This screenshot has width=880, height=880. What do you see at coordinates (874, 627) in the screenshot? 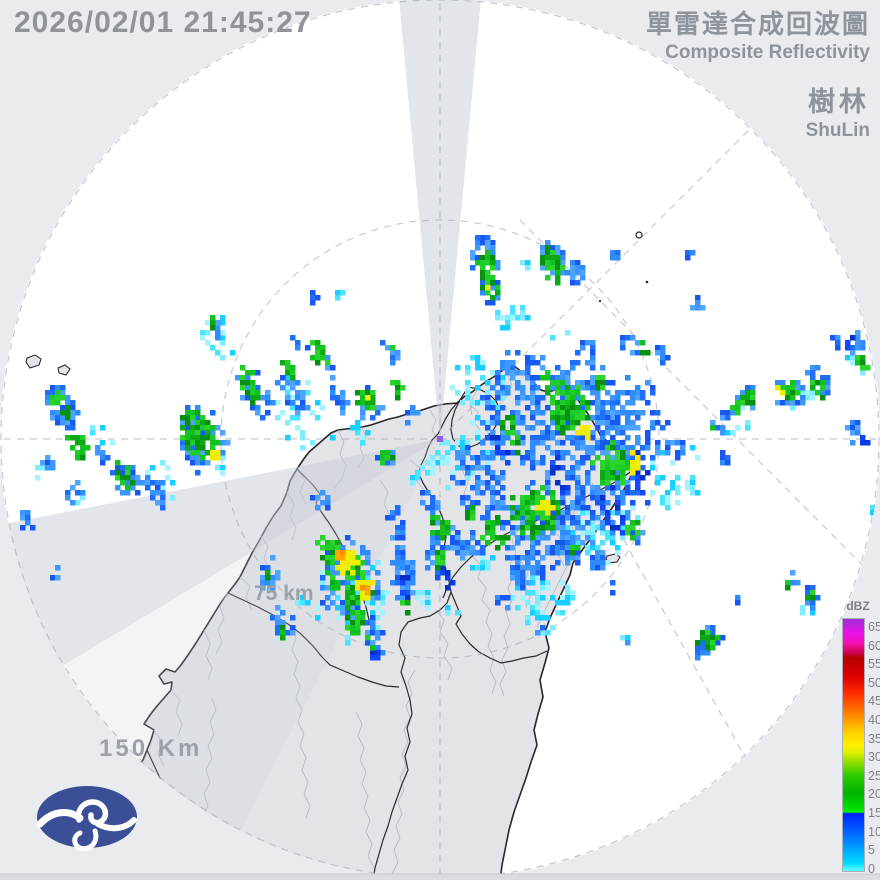
I see `colorbar-tick: 65` at bounding box center [874, 627].